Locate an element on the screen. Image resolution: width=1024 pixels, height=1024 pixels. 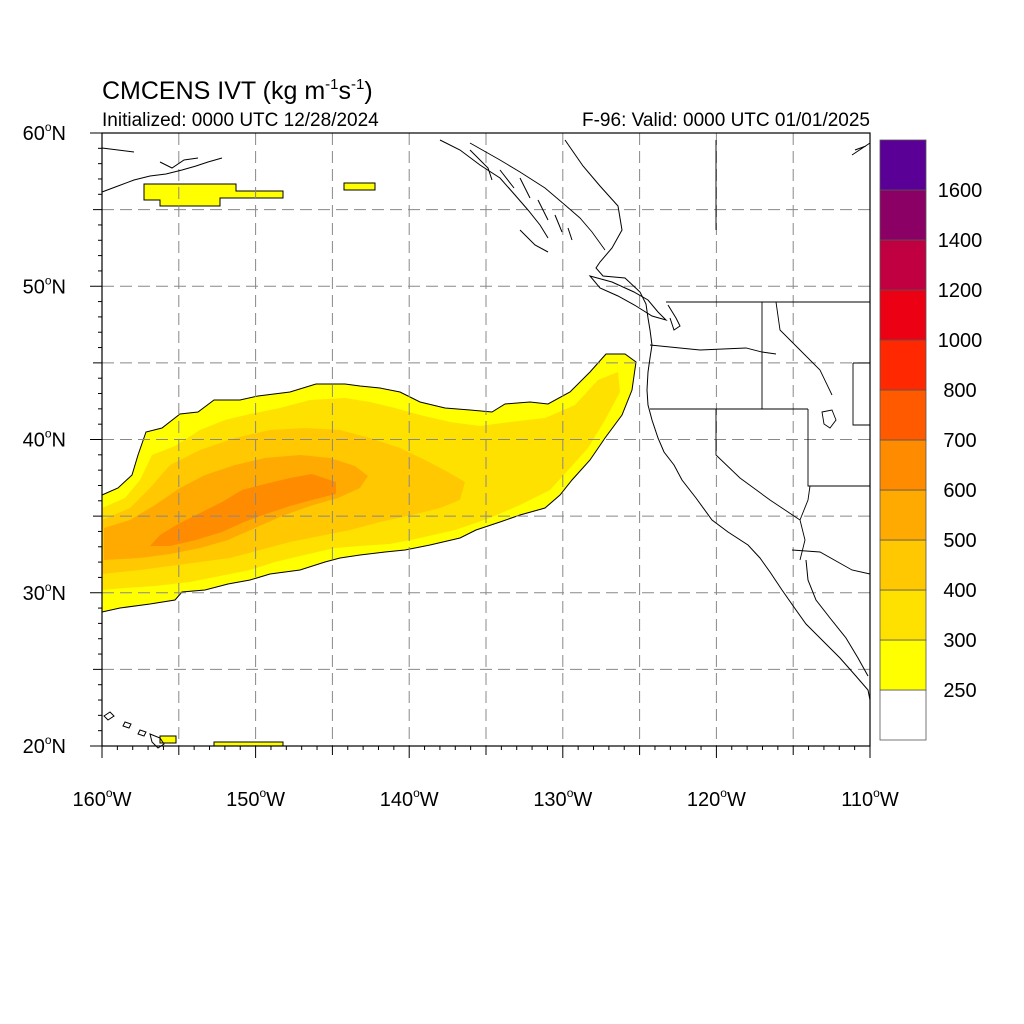
idaho-border is located at coordinates (815, 394).